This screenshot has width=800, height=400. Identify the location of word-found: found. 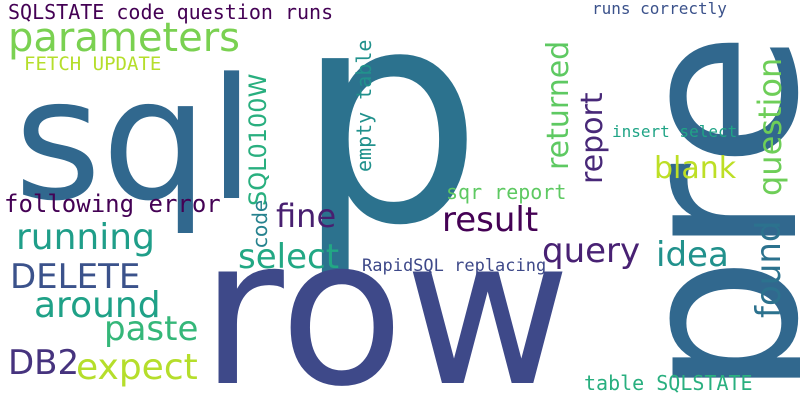
(769, 269).